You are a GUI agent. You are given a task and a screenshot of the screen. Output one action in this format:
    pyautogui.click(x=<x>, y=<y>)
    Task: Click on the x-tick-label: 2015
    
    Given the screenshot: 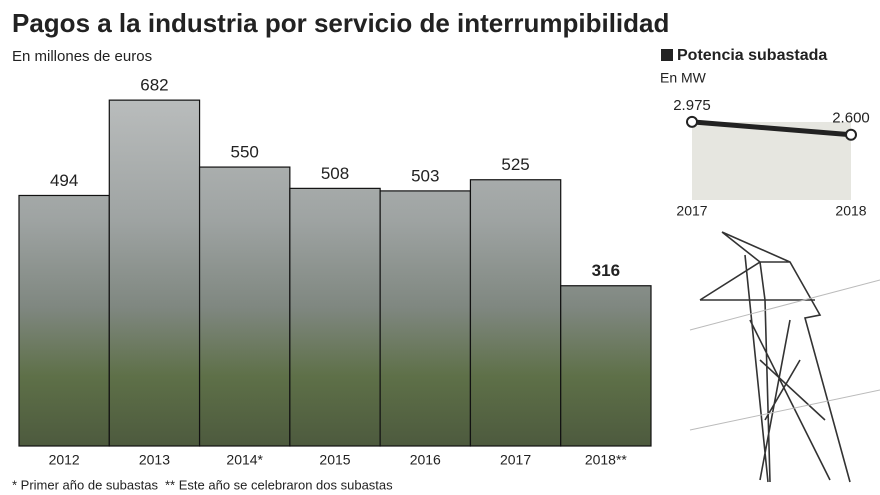 What is the action you would take?
    pyautogui.click(x=334, y=460)
    